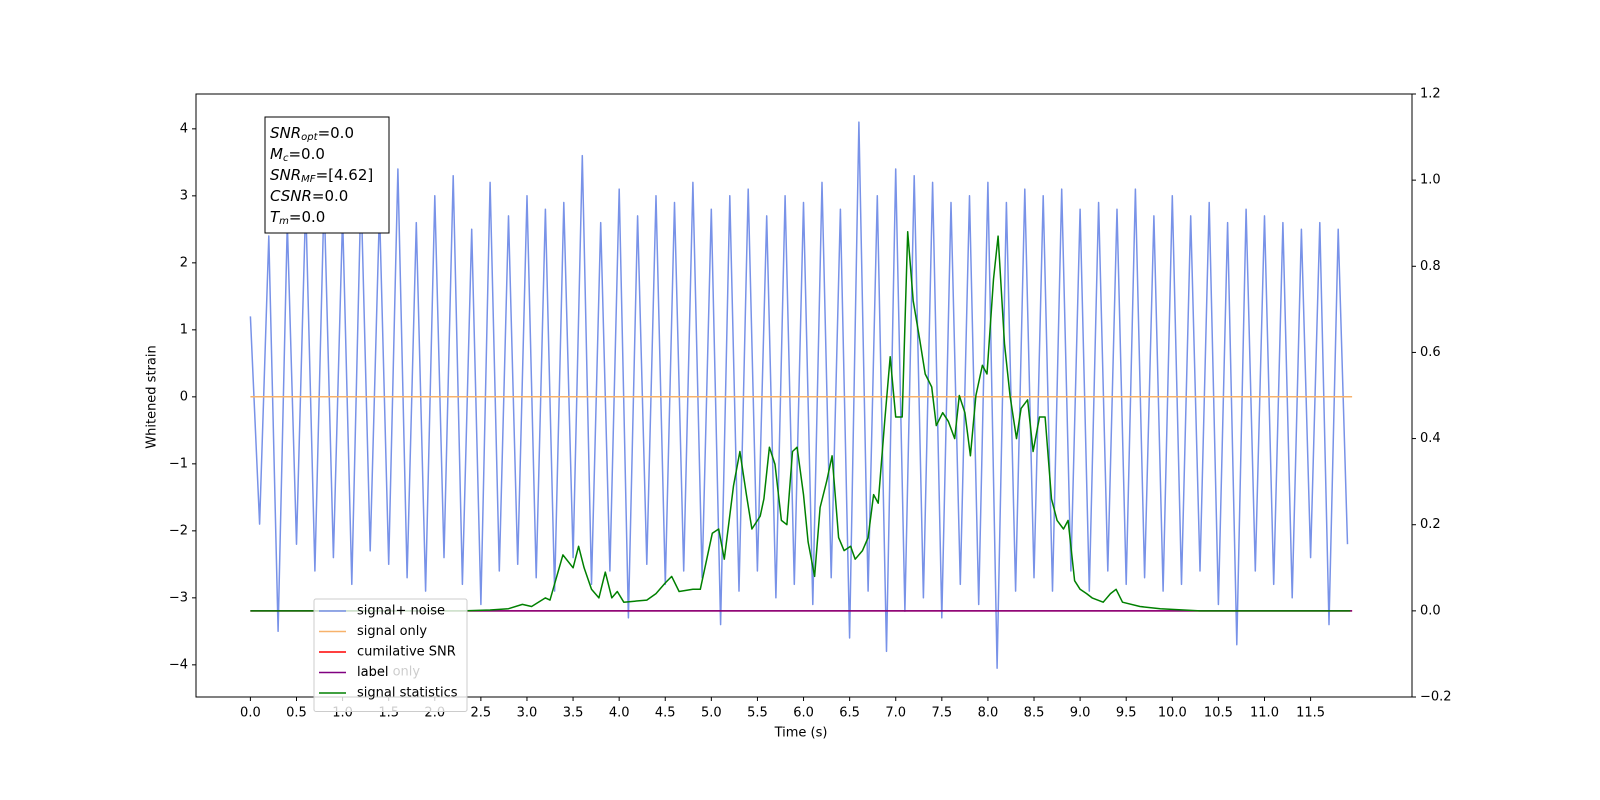 The image size is (1600, 800). I want to click on annotation-line: CSNR=0.0, so click(309, 196).